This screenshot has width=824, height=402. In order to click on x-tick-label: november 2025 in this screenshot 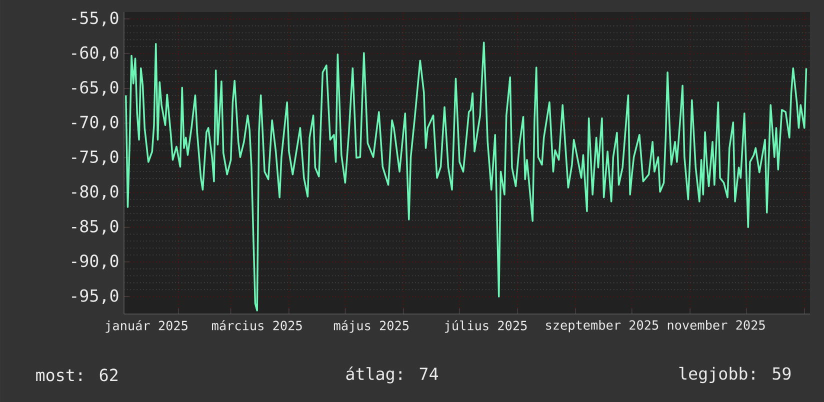, I will do `click(716, 325)`.